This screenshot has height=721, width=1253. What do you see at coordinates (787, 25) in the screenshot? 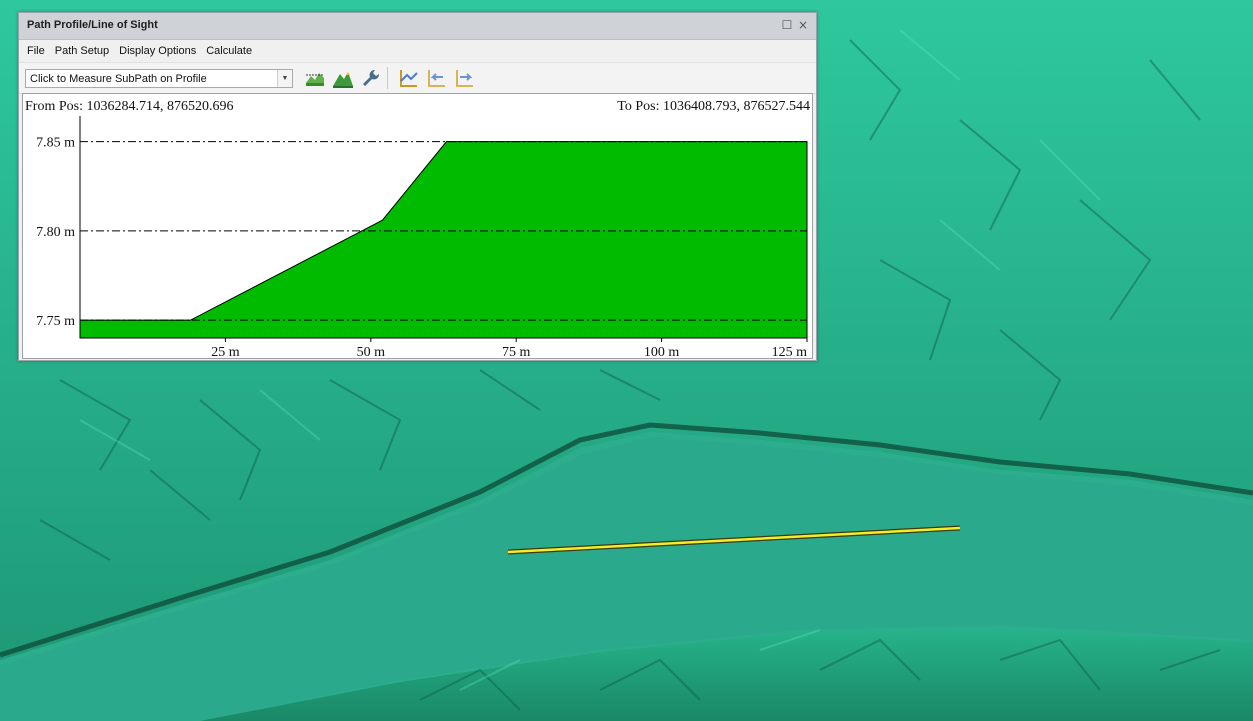
I see `maximize-icon: ☐` at bounding box center [787, 25].